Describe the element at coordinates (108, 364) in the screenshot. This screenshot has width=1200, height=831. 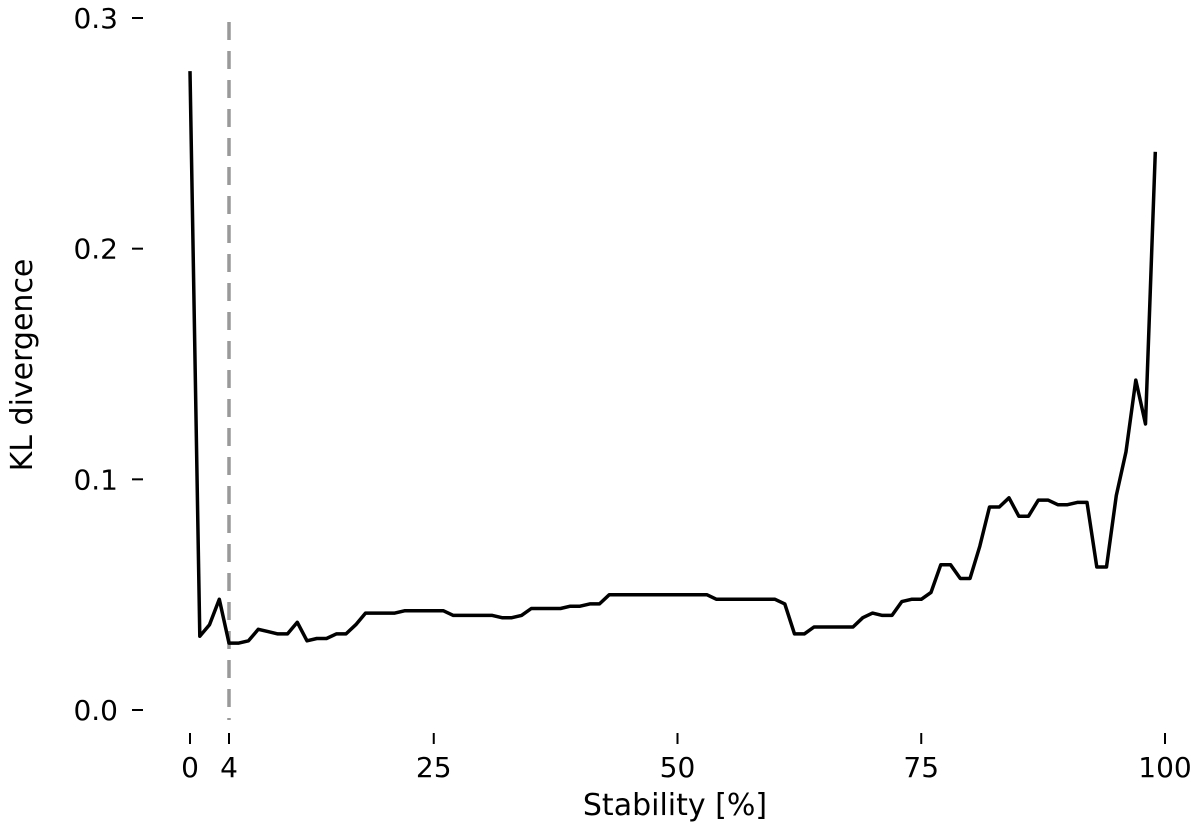
I see `y-axis: 0.0 0.1 0.2 0.3` at that location.